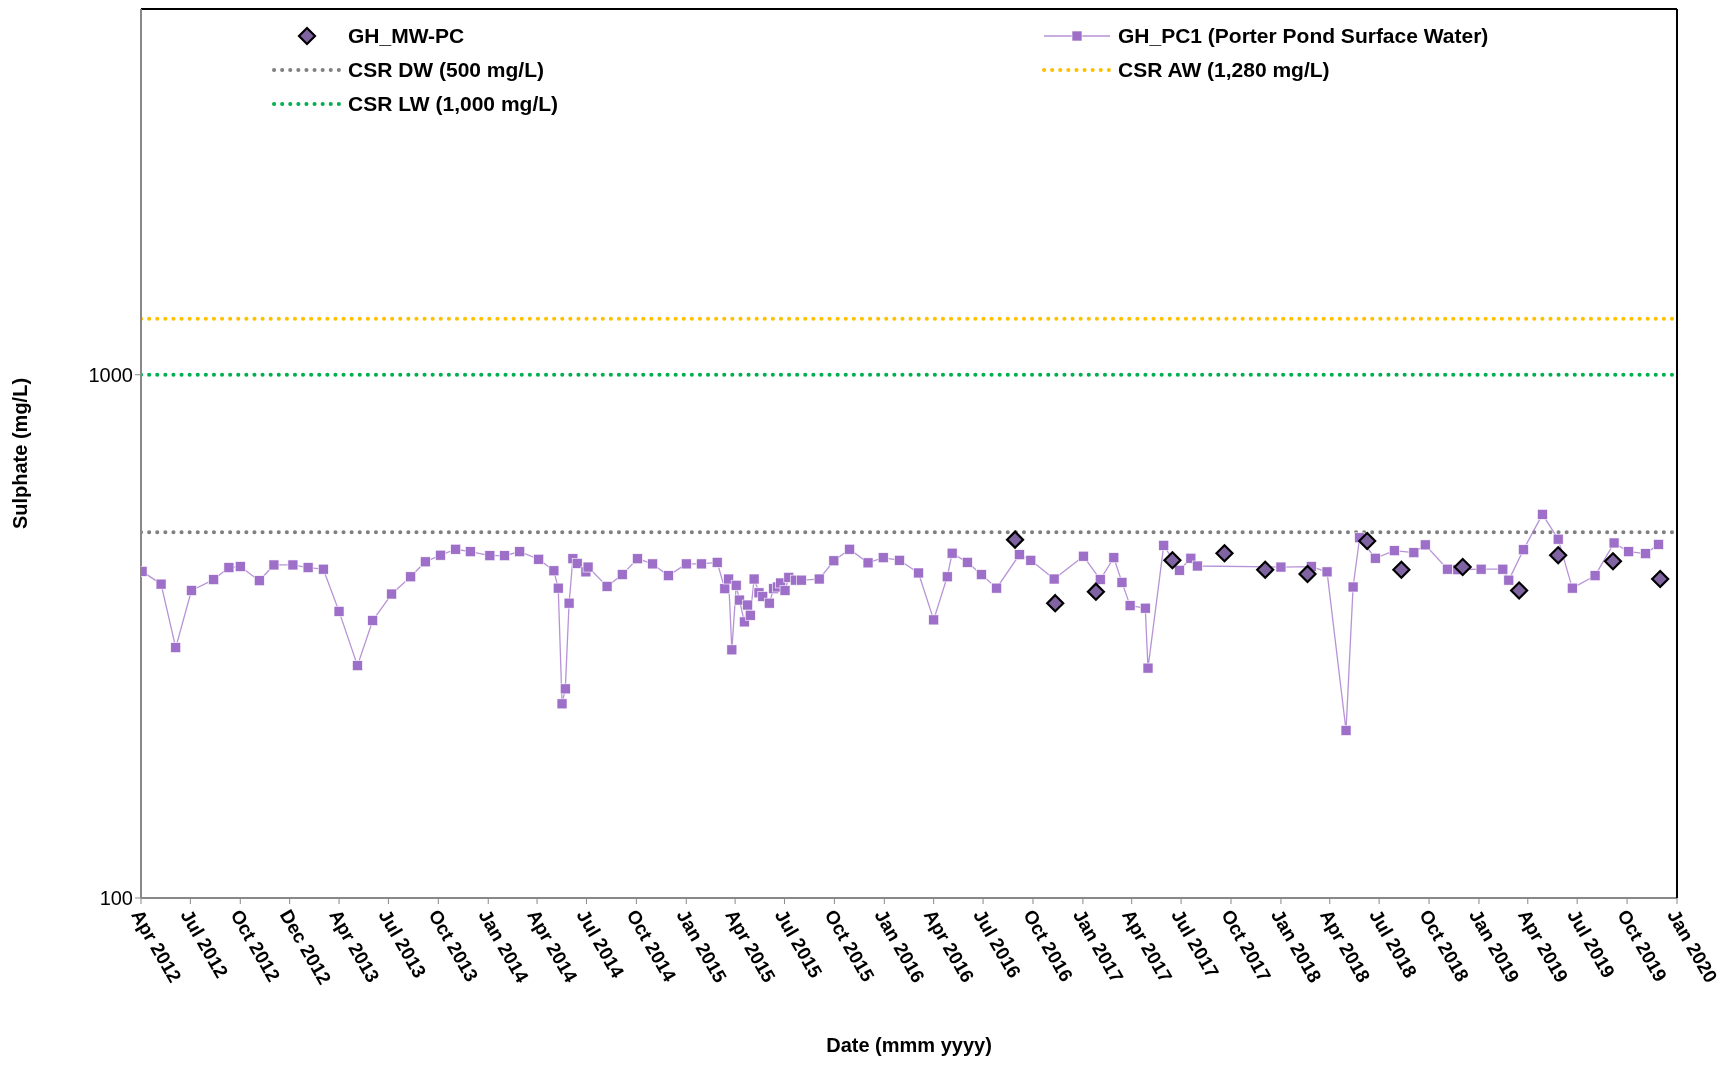  I want to click on legend-label: CSR LW (1,000 mg/L), so click(453, 104).